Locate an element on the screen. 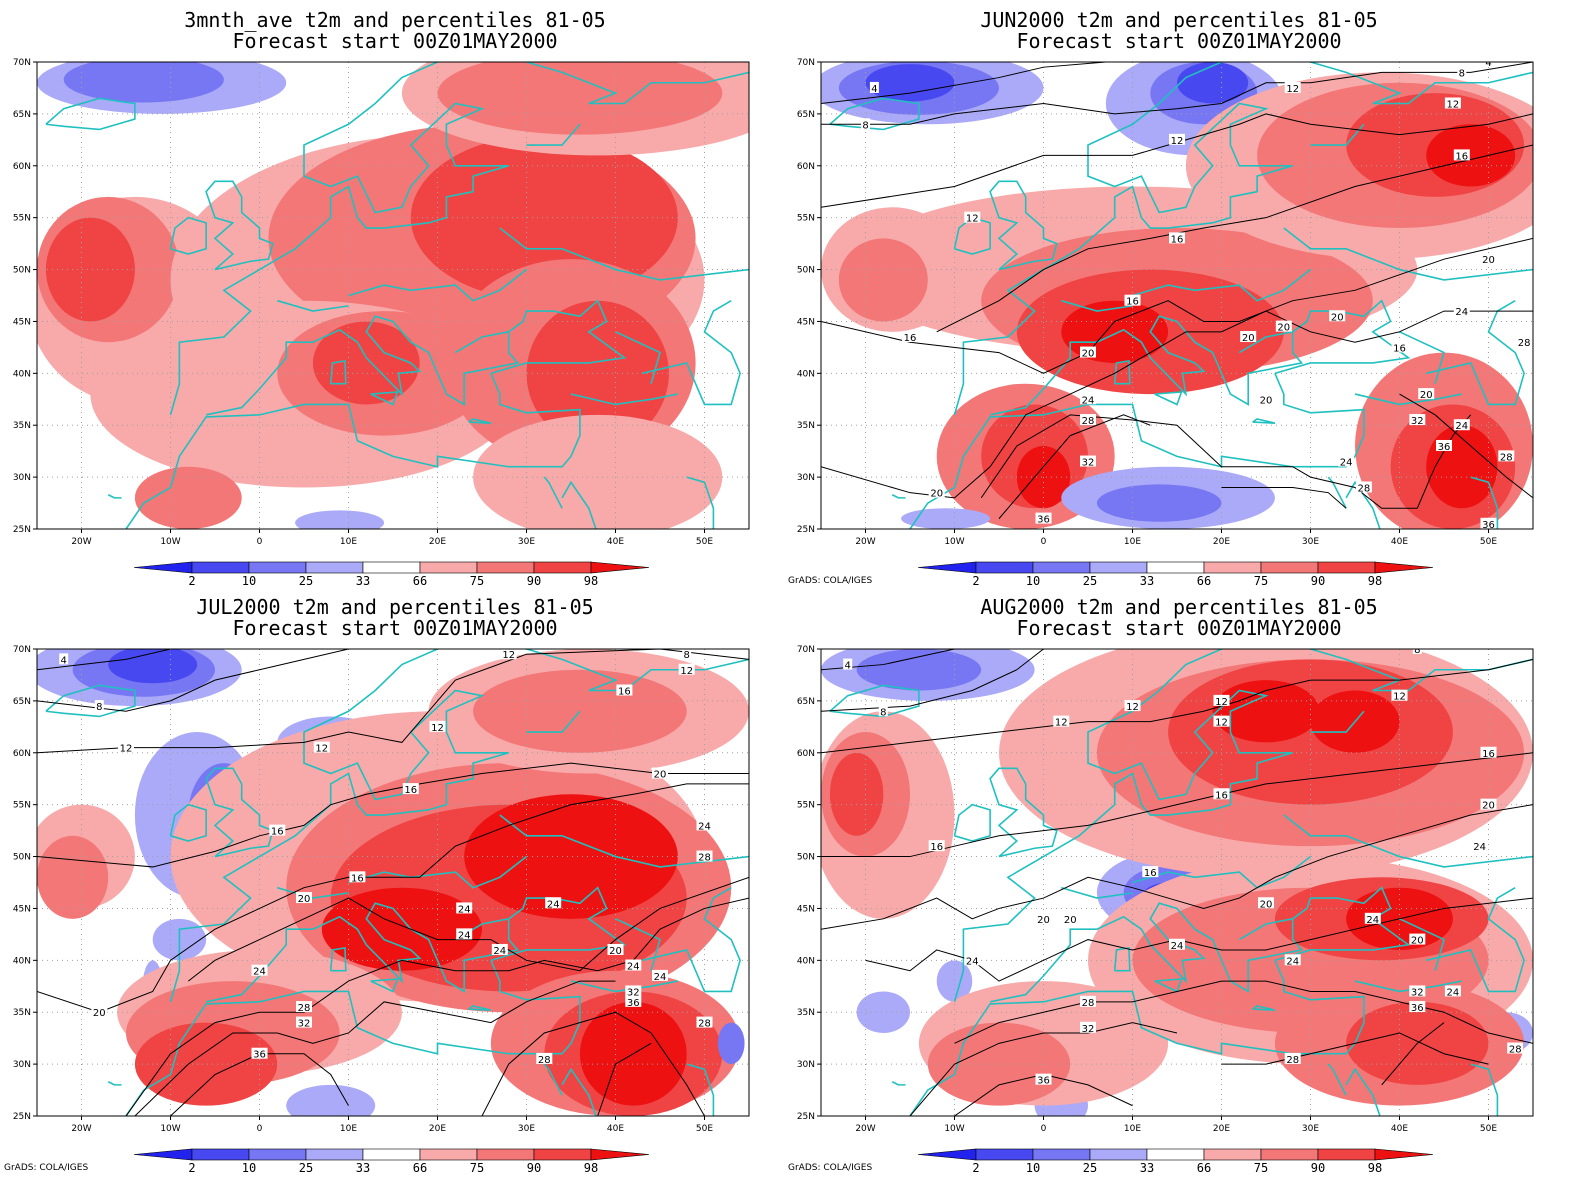  colorbar-arrow-left is located at coordinates (947, 567).